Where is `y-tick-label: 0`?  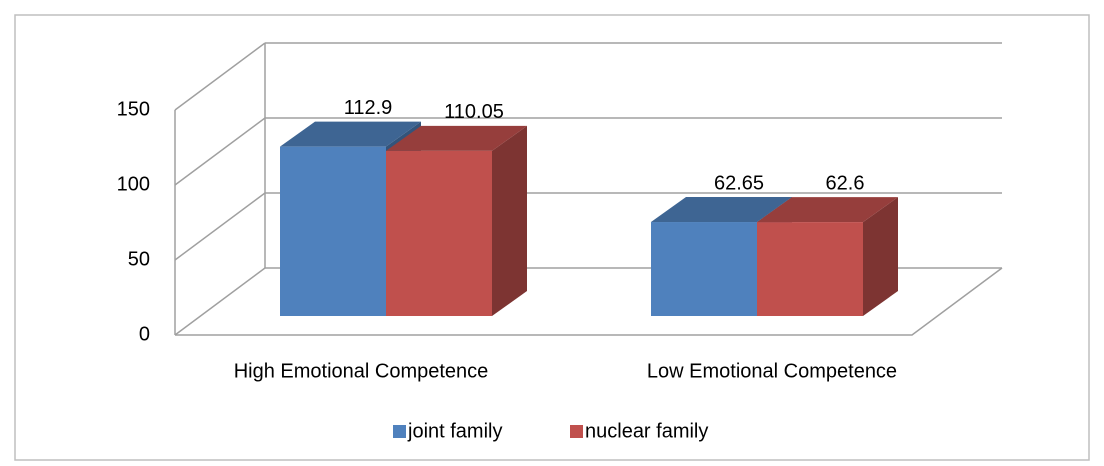 y-tick-label: 0 is located at coordinates (144, 334).